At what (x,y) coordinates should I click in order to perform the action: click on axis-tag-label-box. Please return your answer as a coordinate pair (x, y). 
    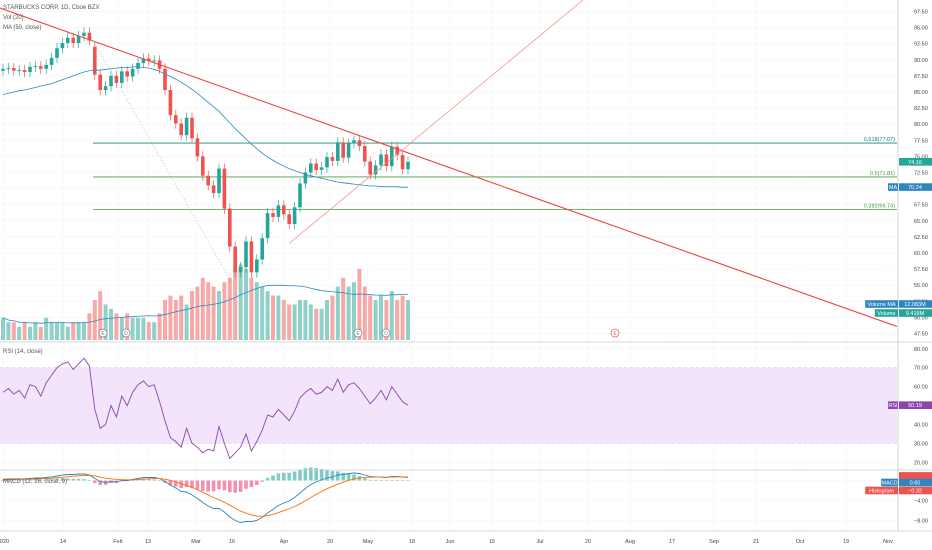
    Looking at the image, I should click on (889, 482).